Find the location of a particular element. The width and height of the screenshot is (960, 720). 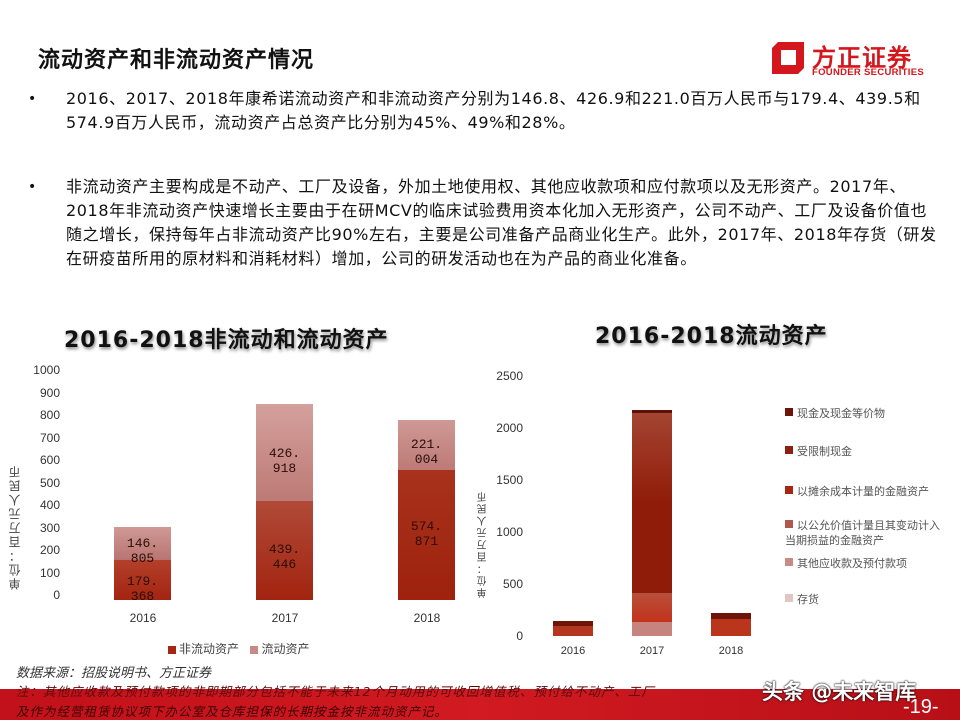

bar-2016: 146. 805 179. 368 is located at coordinates (142, 565).